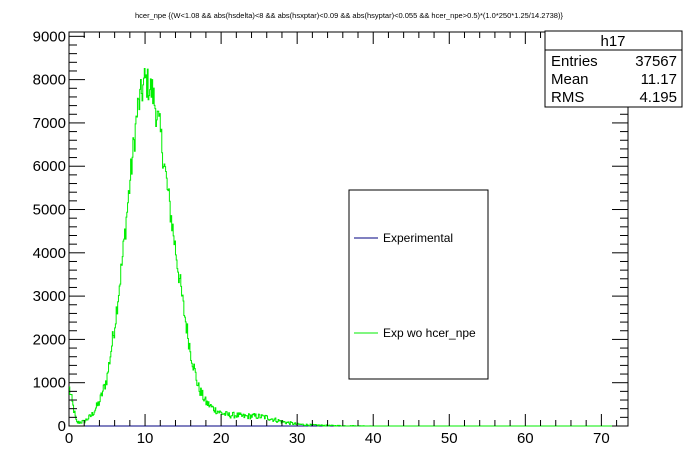 This screenshot has width=698, height=474. I want to click on y-tick-label: 3000, so click(49, 296).